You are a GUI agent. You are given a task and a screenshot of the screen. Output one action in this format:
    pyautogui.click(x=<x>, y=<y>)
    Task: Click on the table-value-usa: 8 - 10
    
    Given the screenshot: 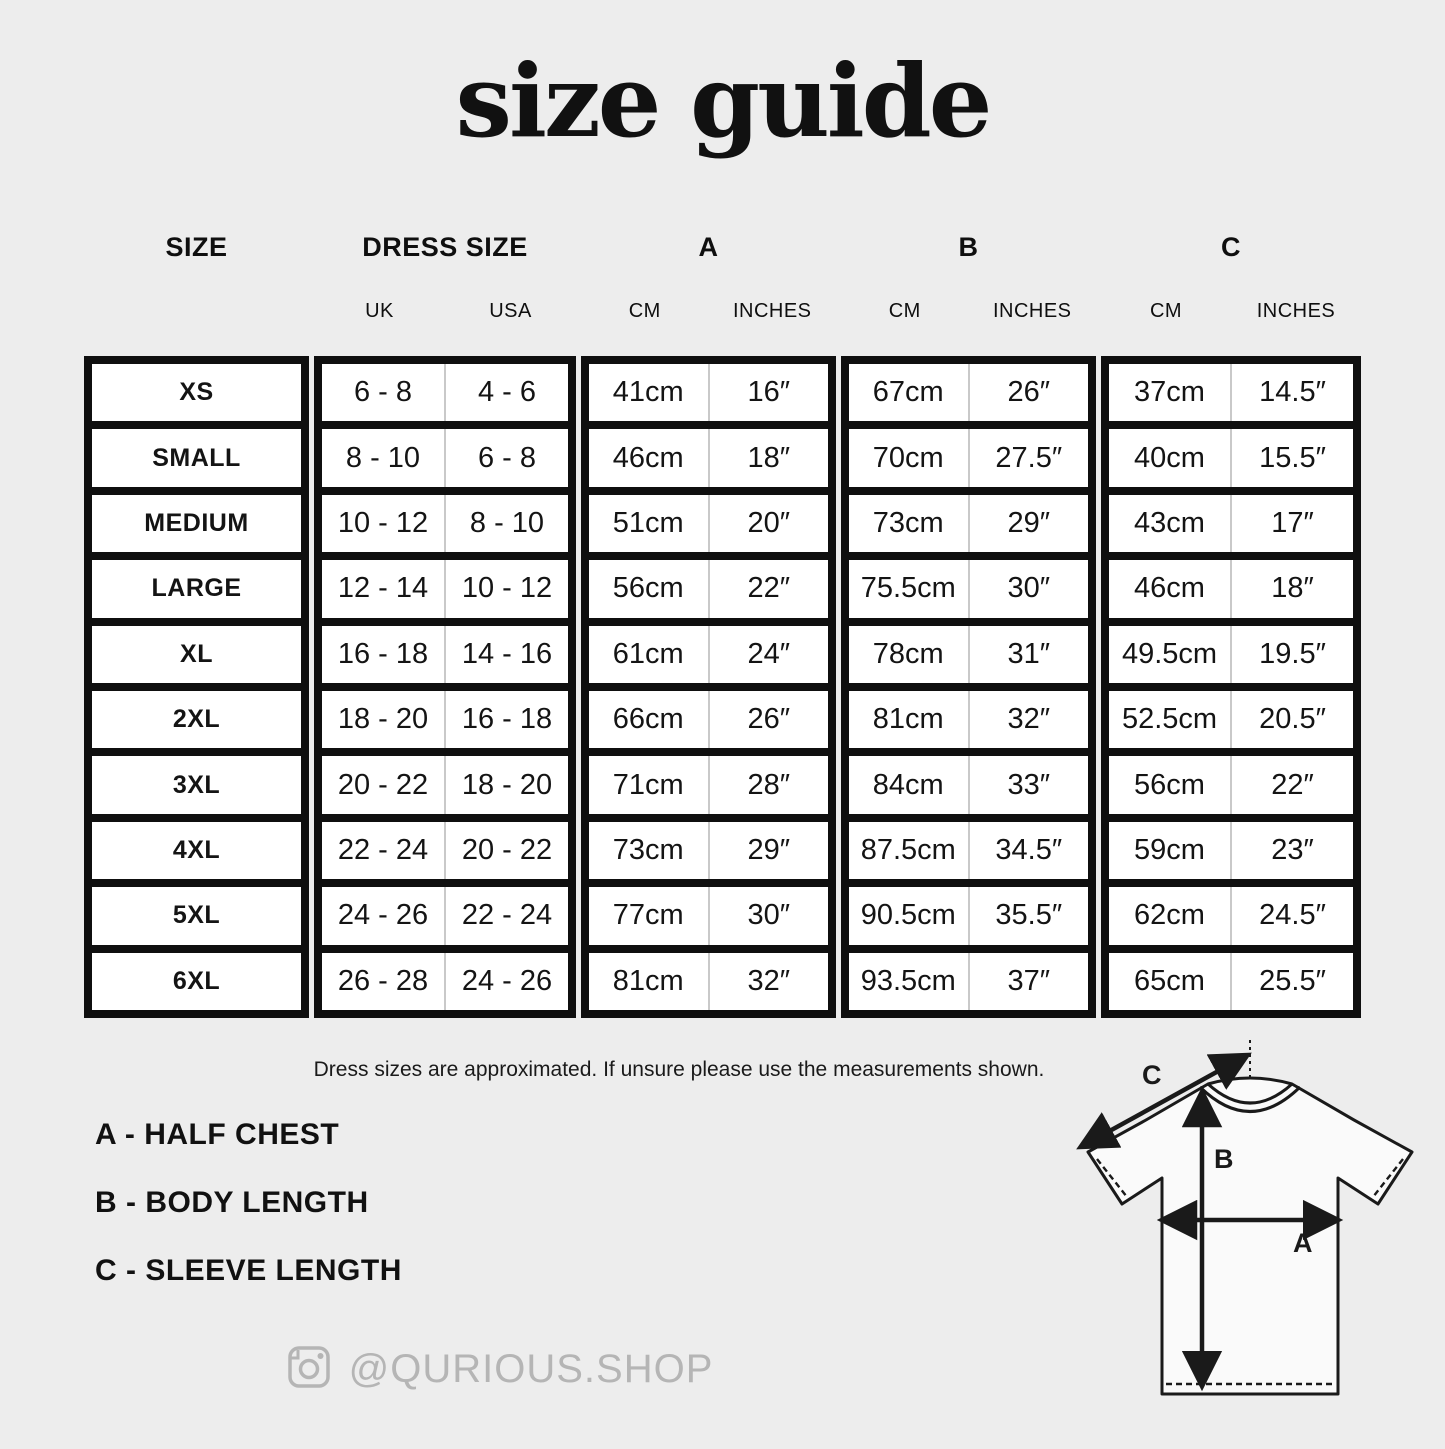 What is the action you would take?
    pyautogui.click(x=506, y=523)
    